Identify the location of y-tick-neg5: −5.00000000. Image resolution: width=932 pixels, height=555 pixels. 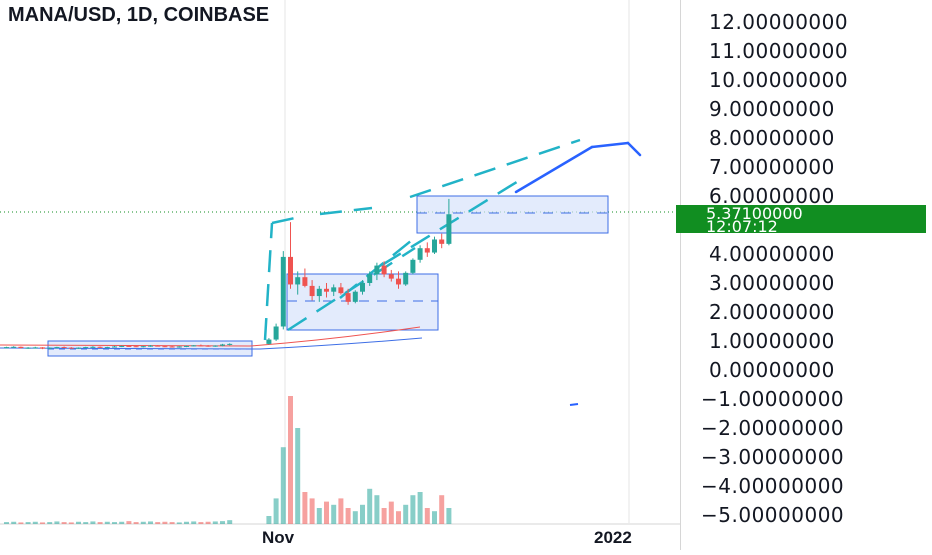
(773, 515).